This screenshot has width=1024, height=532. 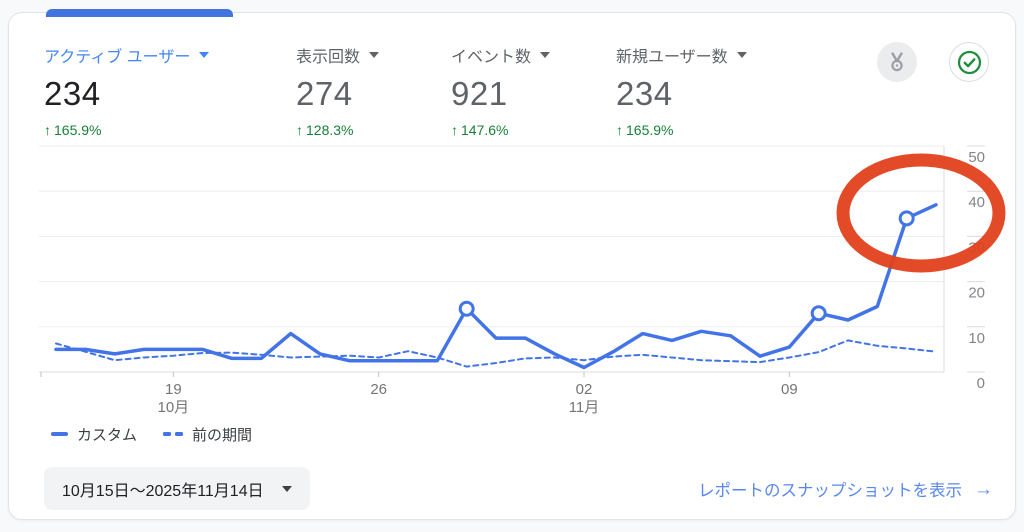 I want to click on metric-dropdown-new-users: 新規ユーザー数, so click(x=681, y=55).